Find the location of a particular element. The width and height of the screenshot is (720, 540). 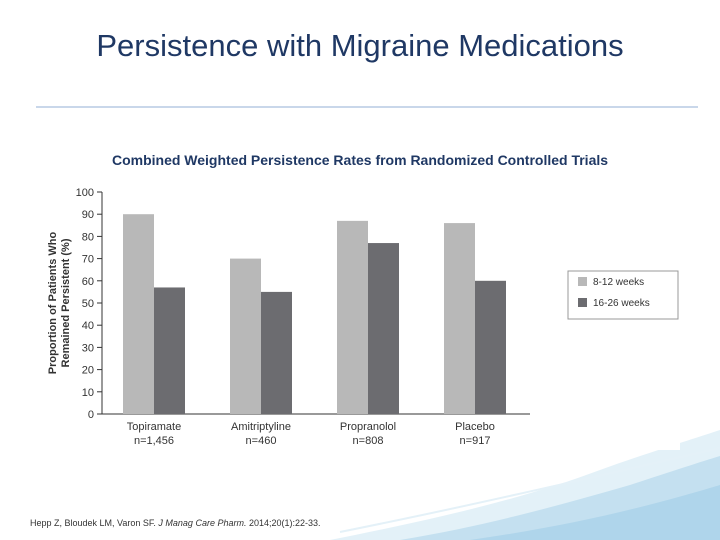

category-n-label: n=917 is located at coordinates (475, 441).